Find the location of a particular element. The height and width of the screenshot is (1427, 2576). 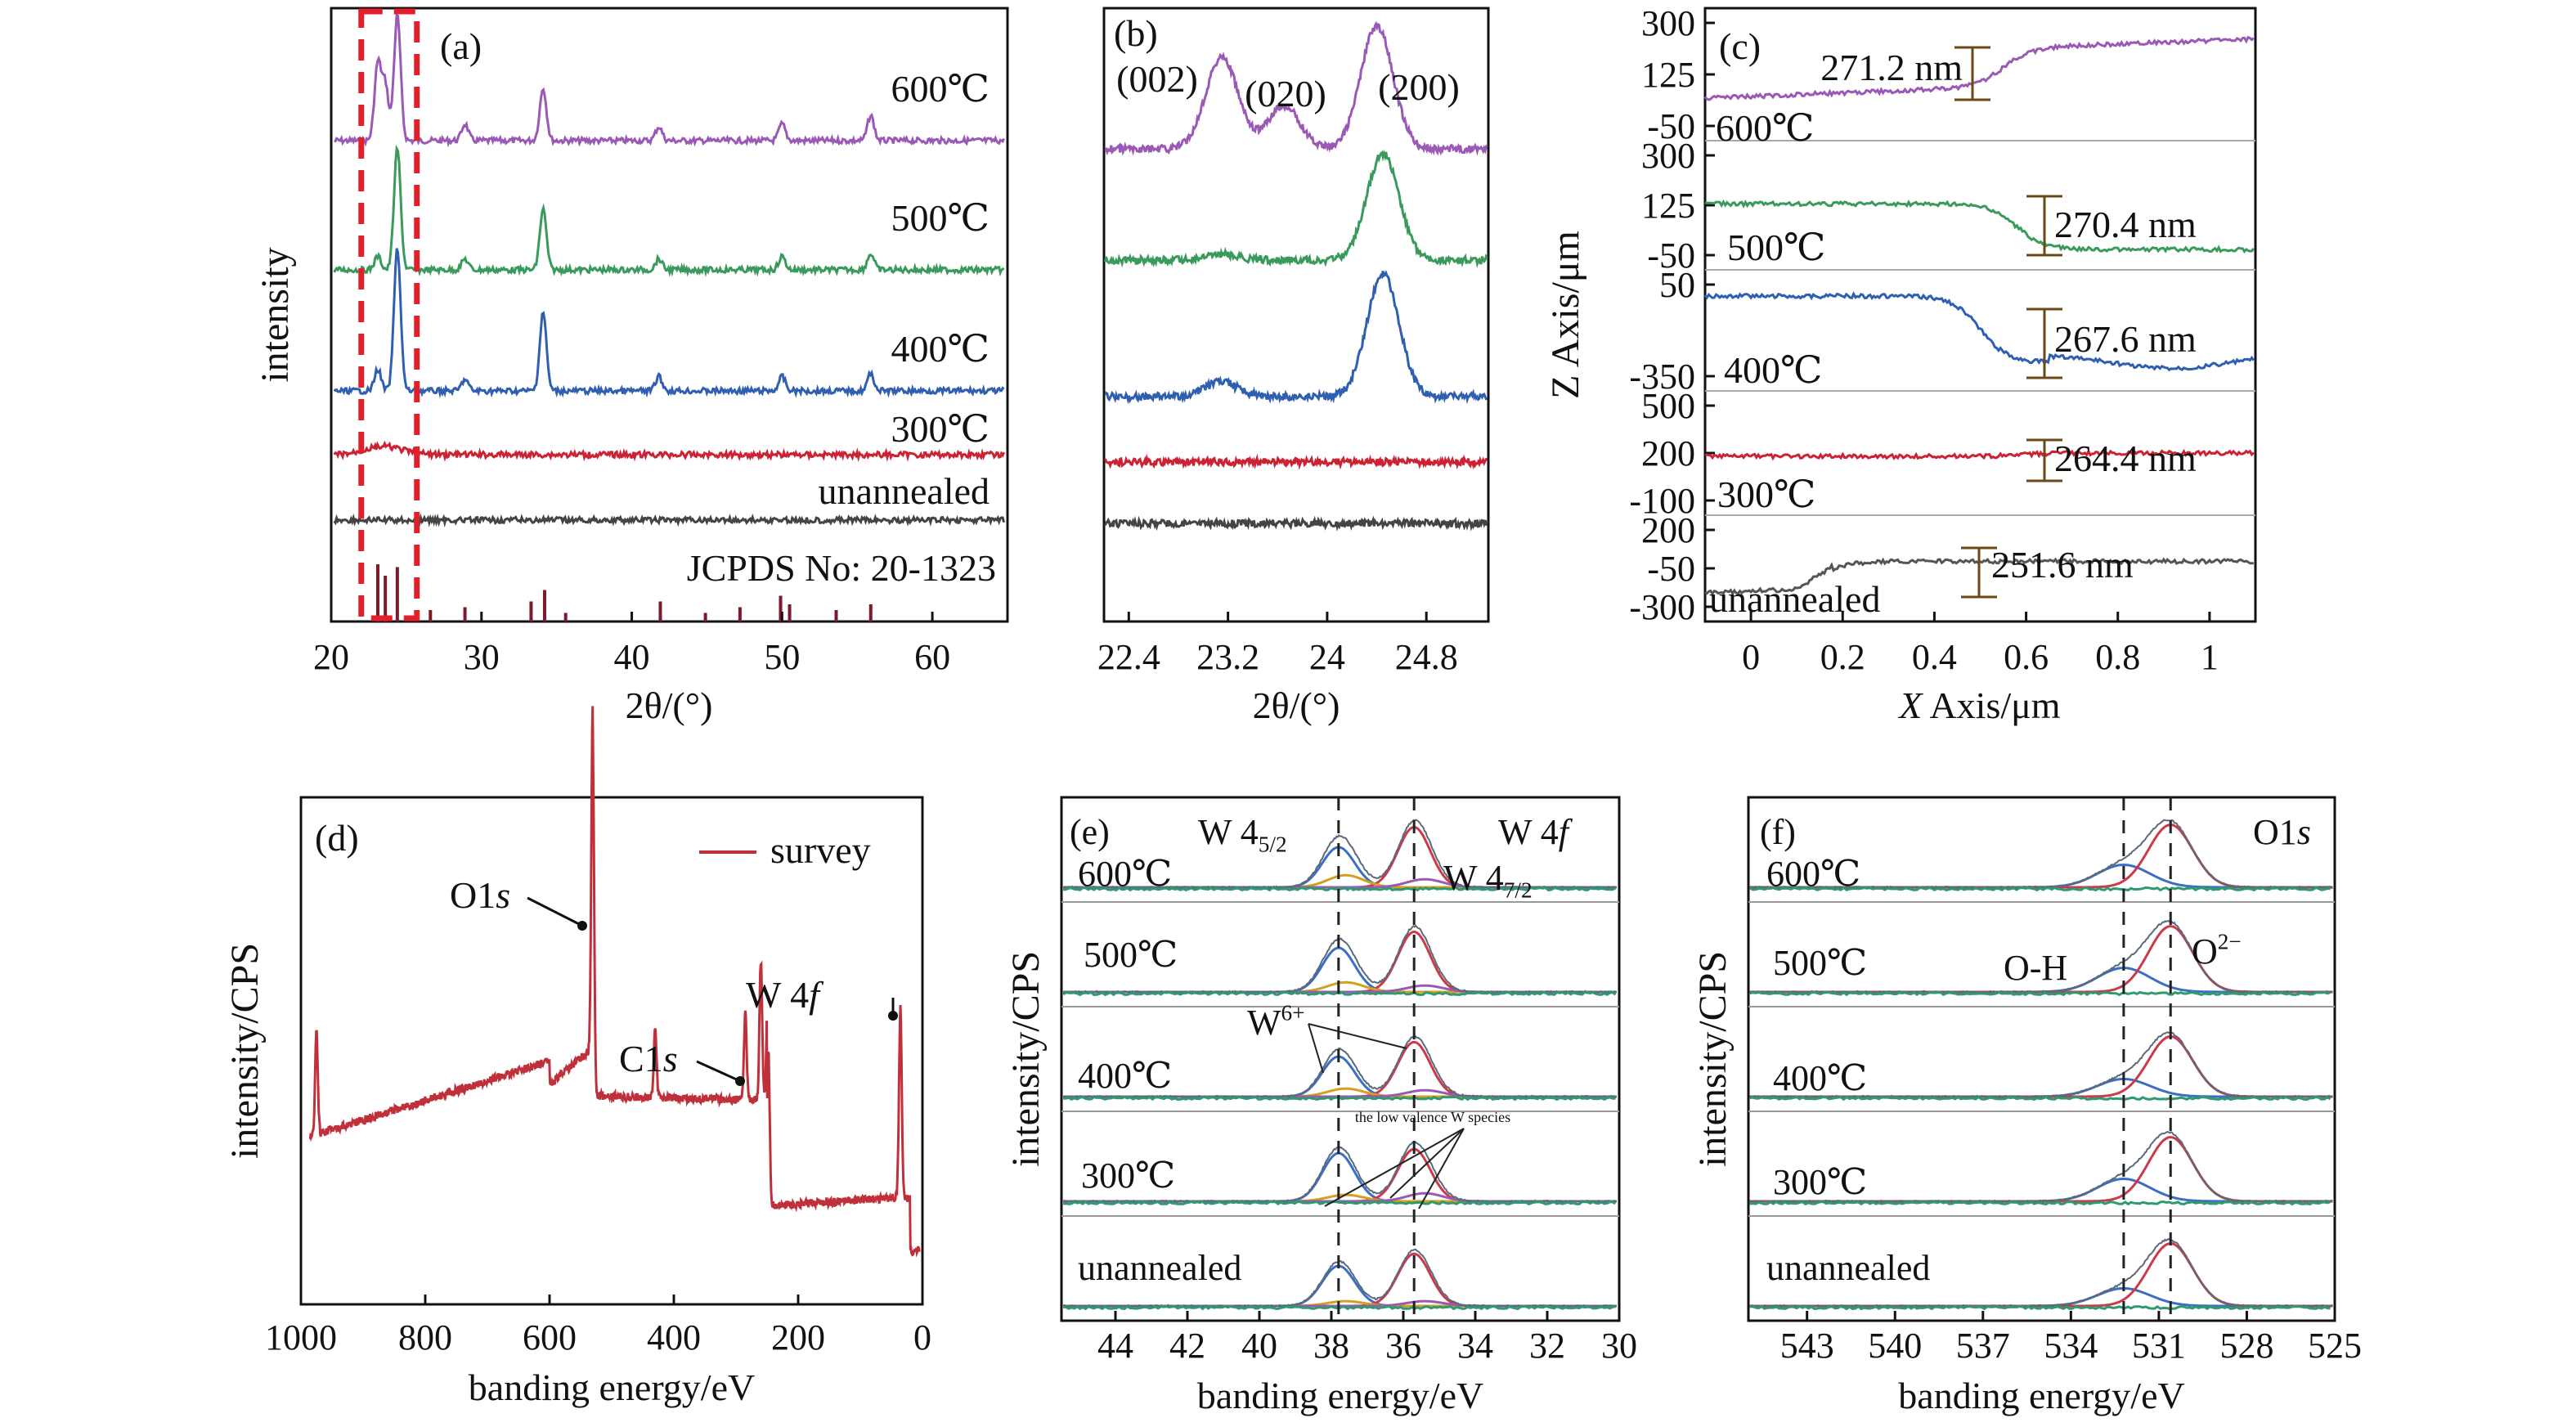

annotation-o2: O2− is located at coordinates (2217, 950).